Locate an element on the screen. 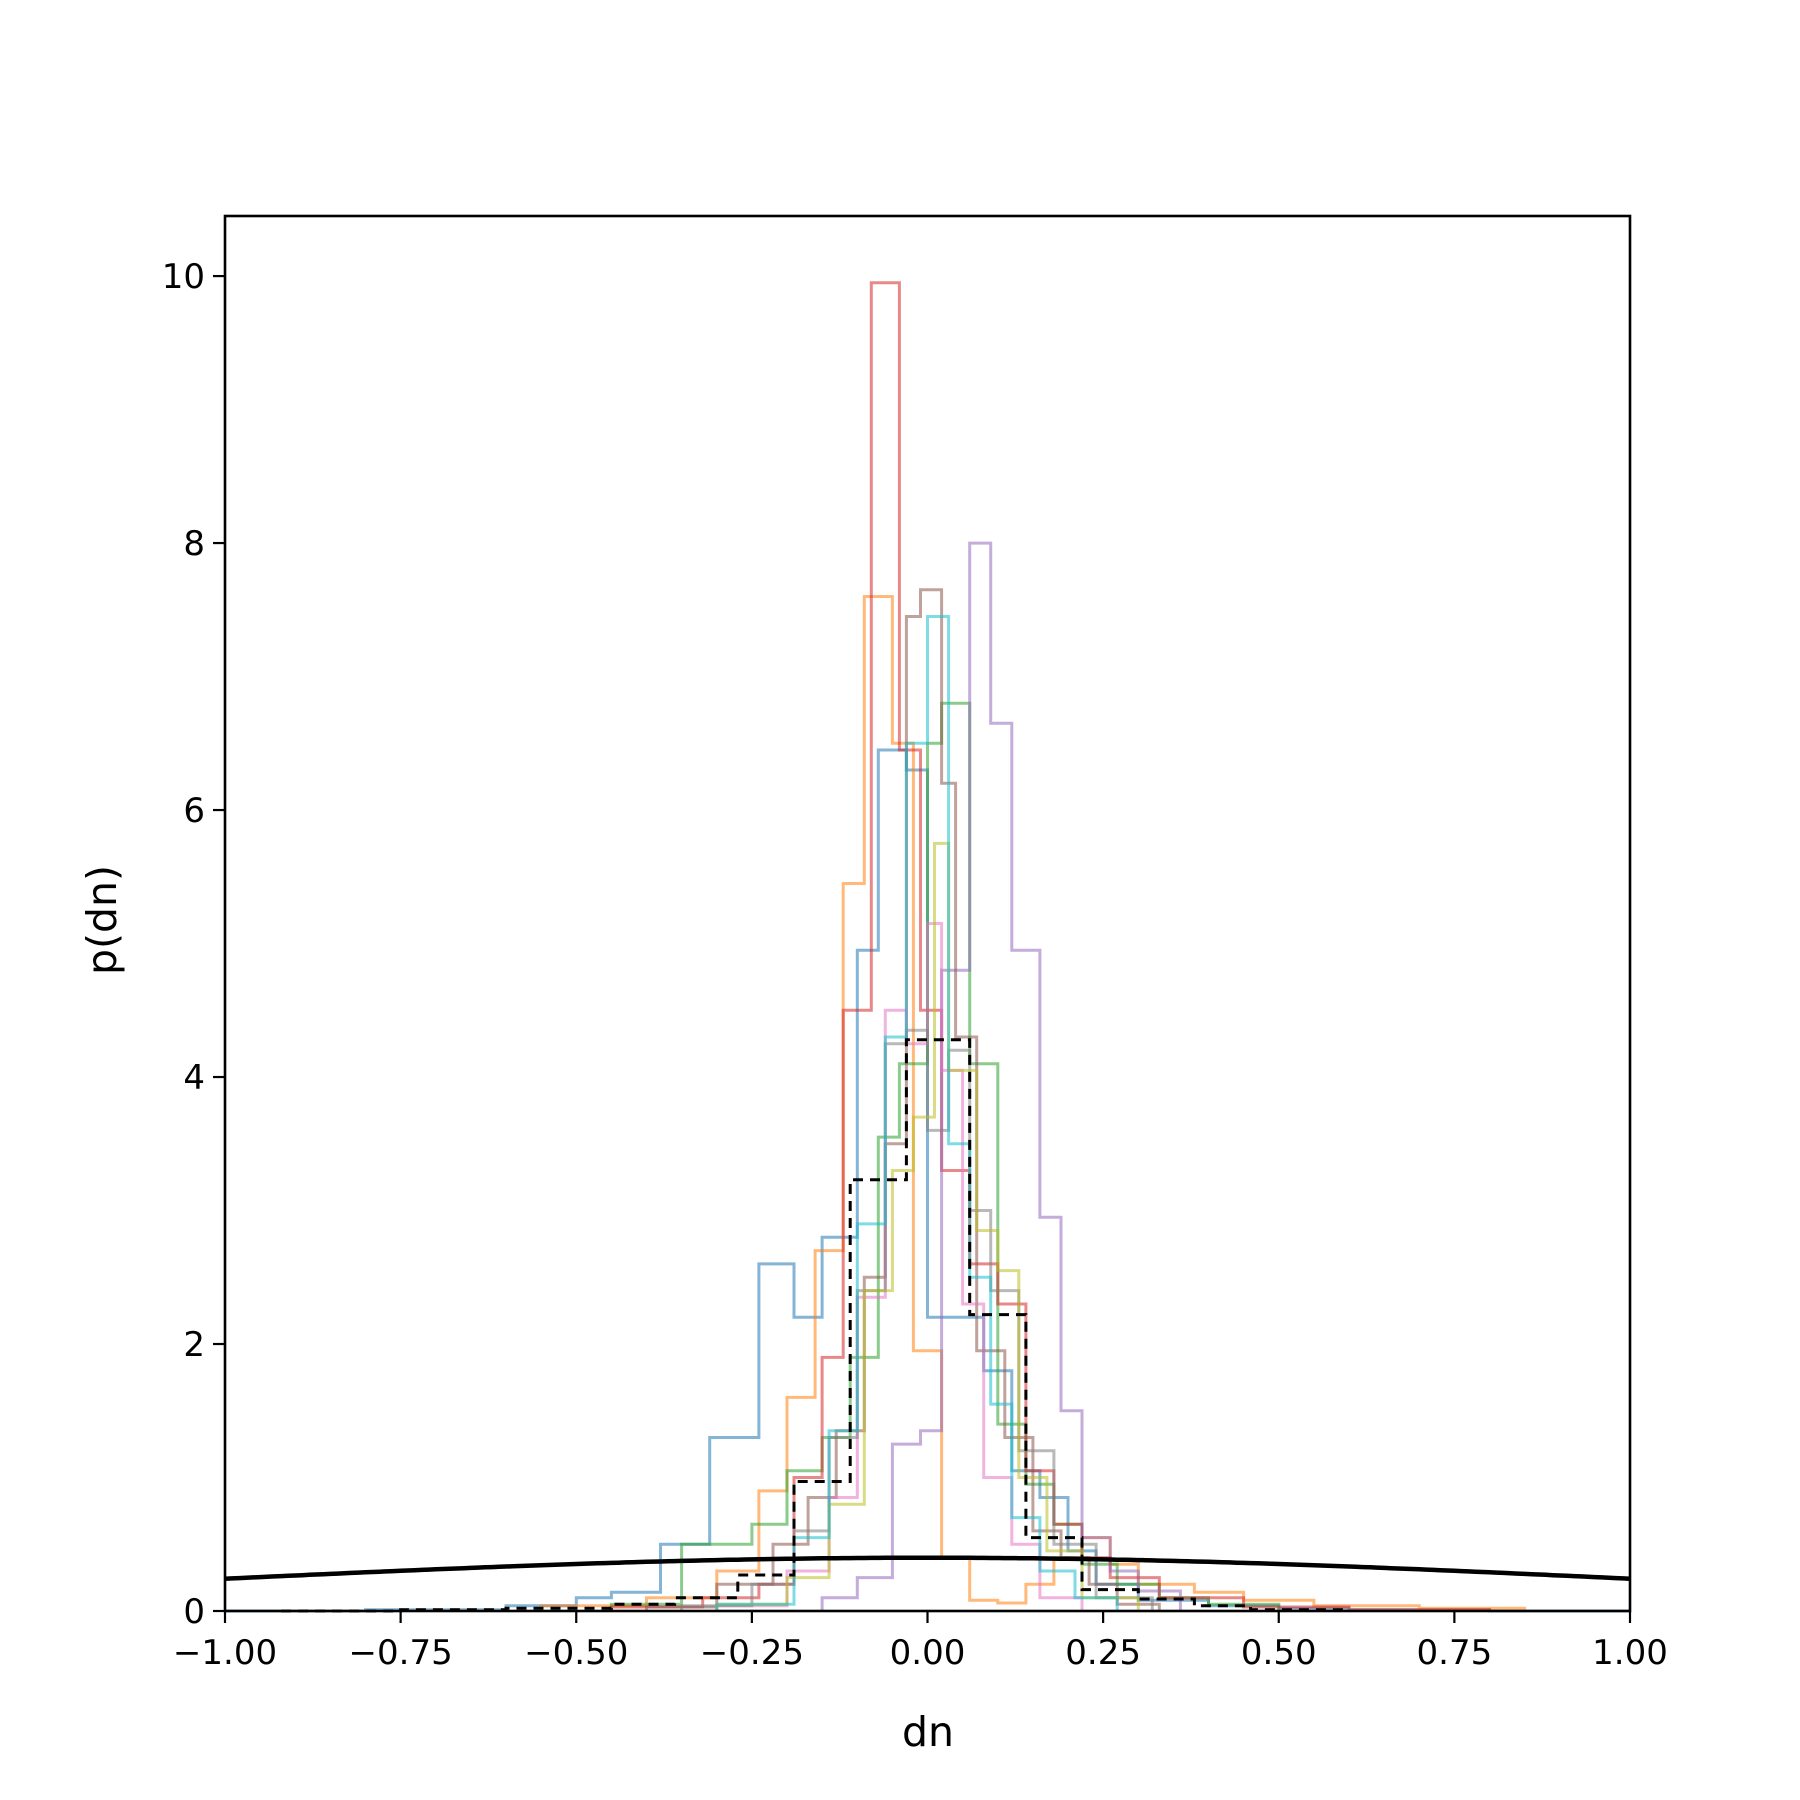 The width and height of the screenshot is (1800, 1800). x-tick-label: 0.75 is located at coordinates (1455, 1653).